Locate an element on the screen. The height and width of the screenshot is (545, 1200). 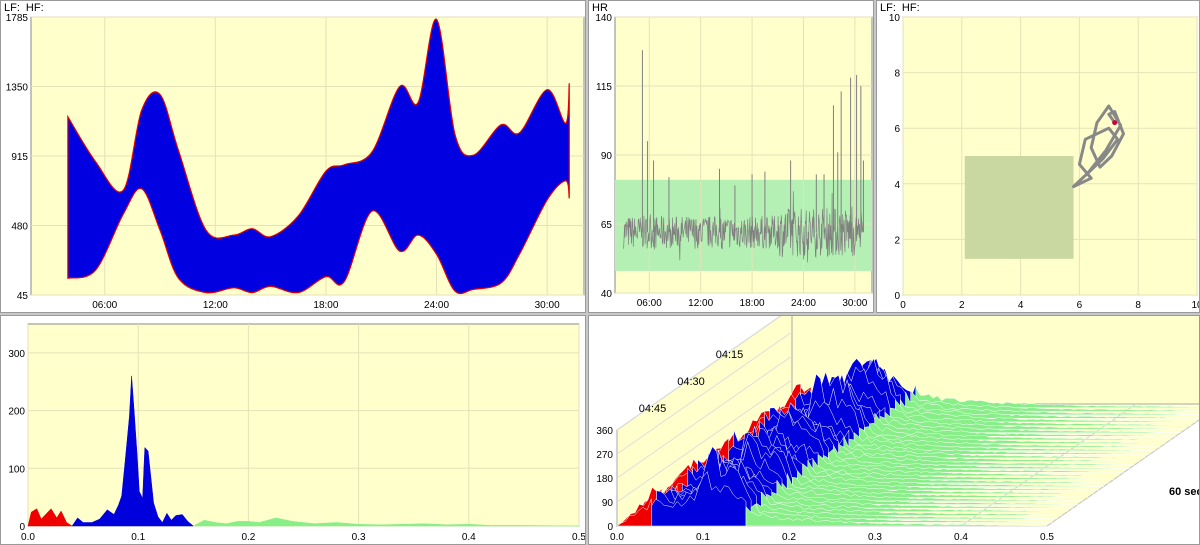
y-tick-label: 40 is located at coordinates (607, 294).